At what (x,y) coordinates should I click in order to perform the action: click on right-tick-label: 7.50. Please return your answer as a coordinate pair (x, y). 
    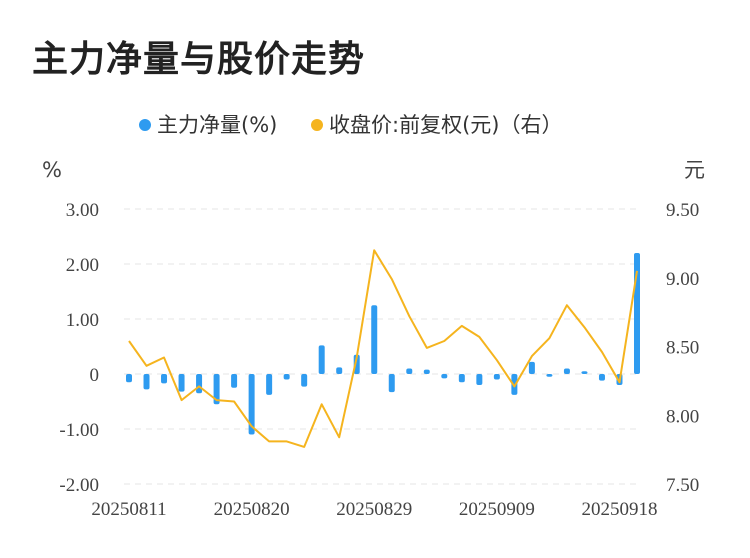
    Looking at the image, I should click on (682, 485).